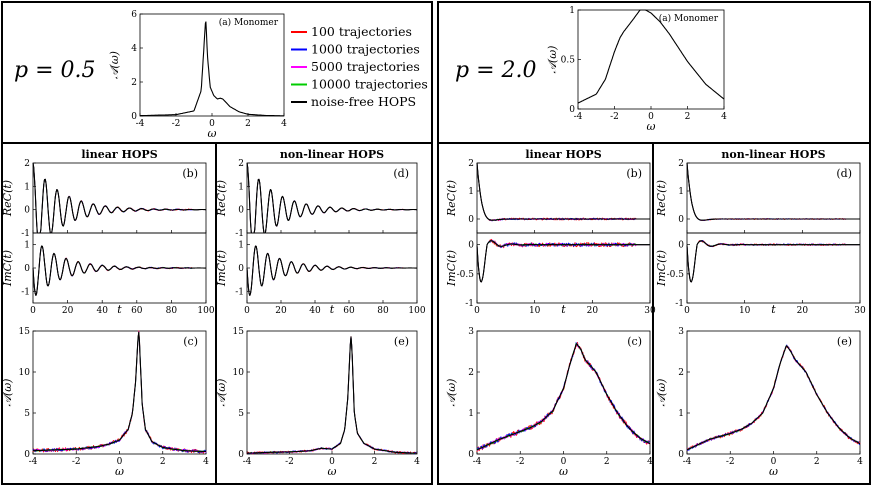 This screenshot has width=872, height=491. Describe the element at coordinates (221, 268) in the screenshot. I see `y-axis-label: ImC(t)` at that location.